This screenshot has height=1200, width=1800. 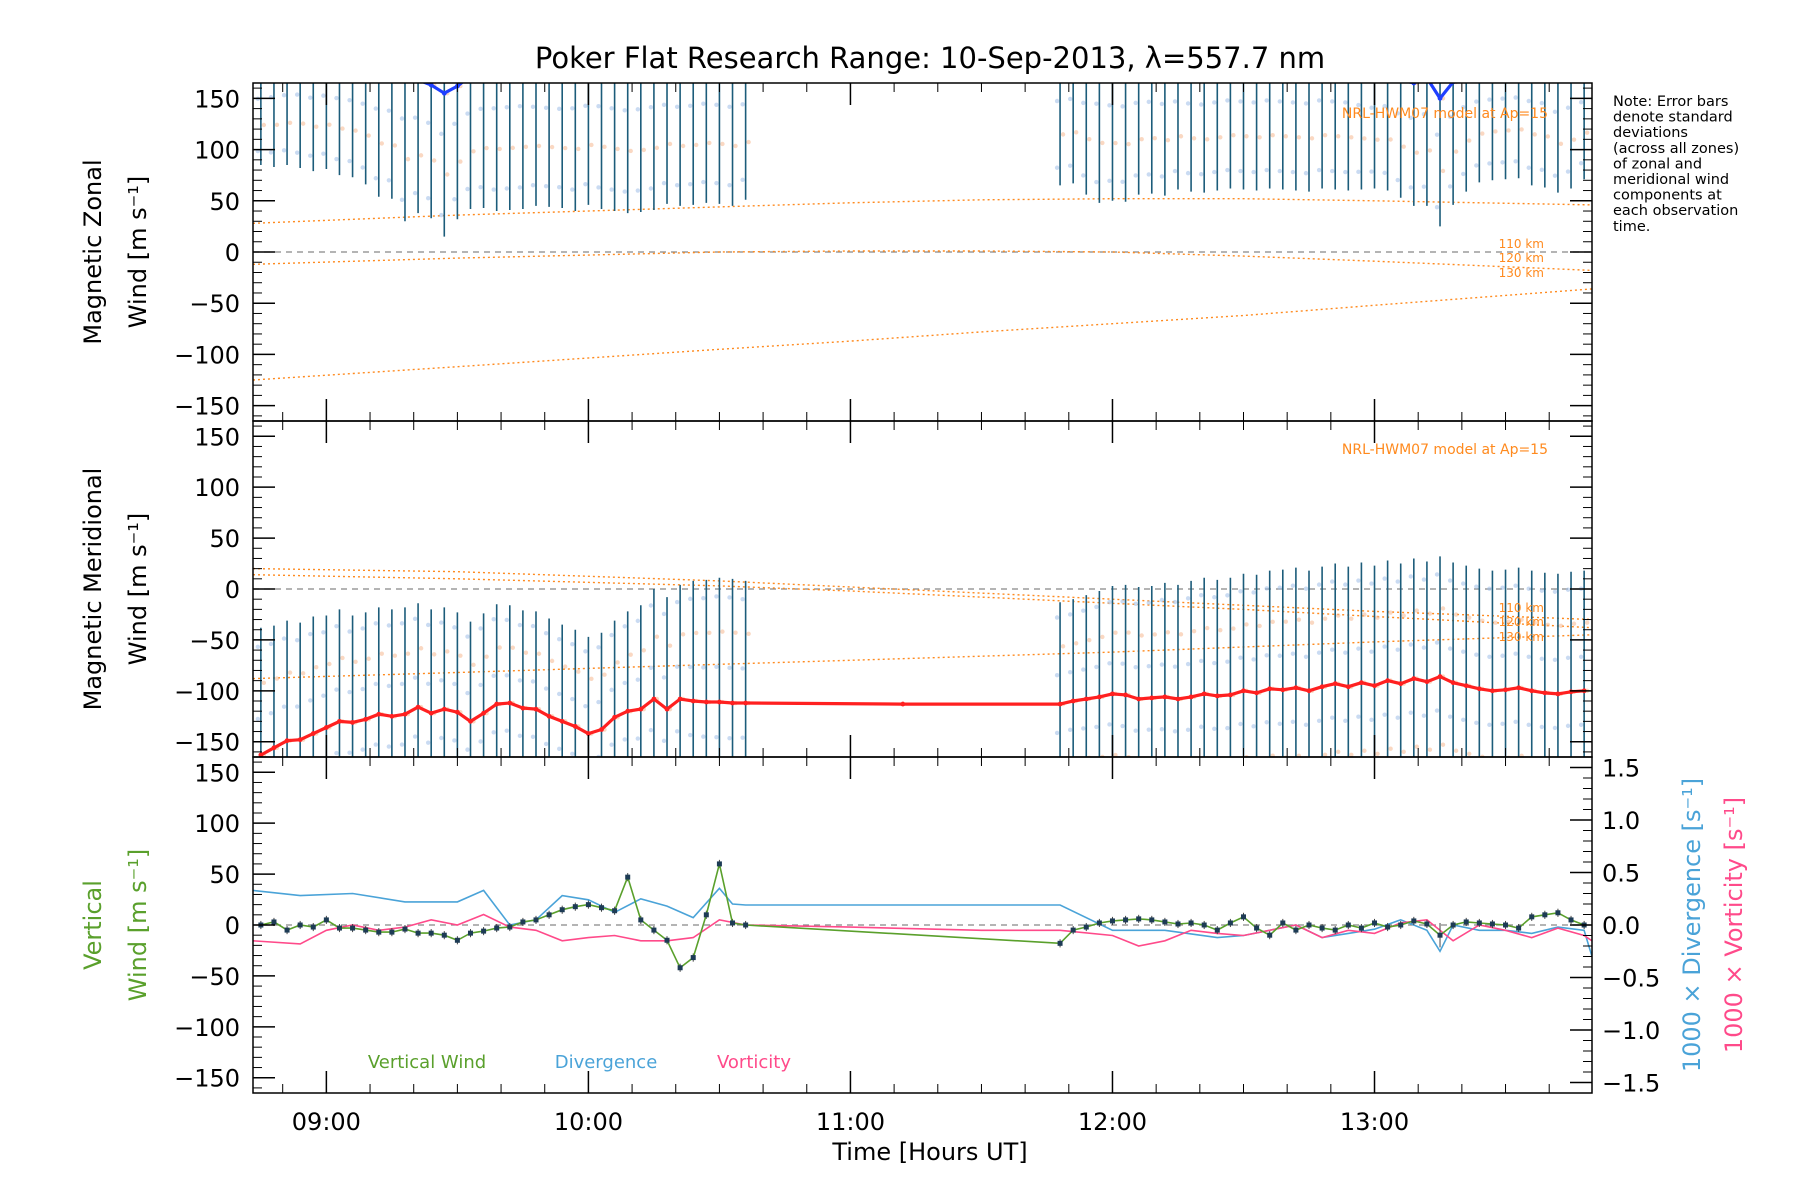 I want to click on y2-tick-label: −1.0, so click(x=1631, y=1031).